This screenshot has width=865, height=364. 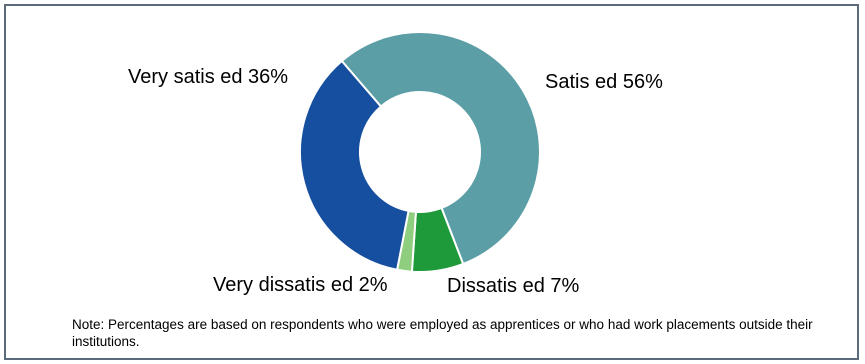 I want to click on label-very-dissatisfied: Very dissatis ed 2%, so click(x=300, y=285).